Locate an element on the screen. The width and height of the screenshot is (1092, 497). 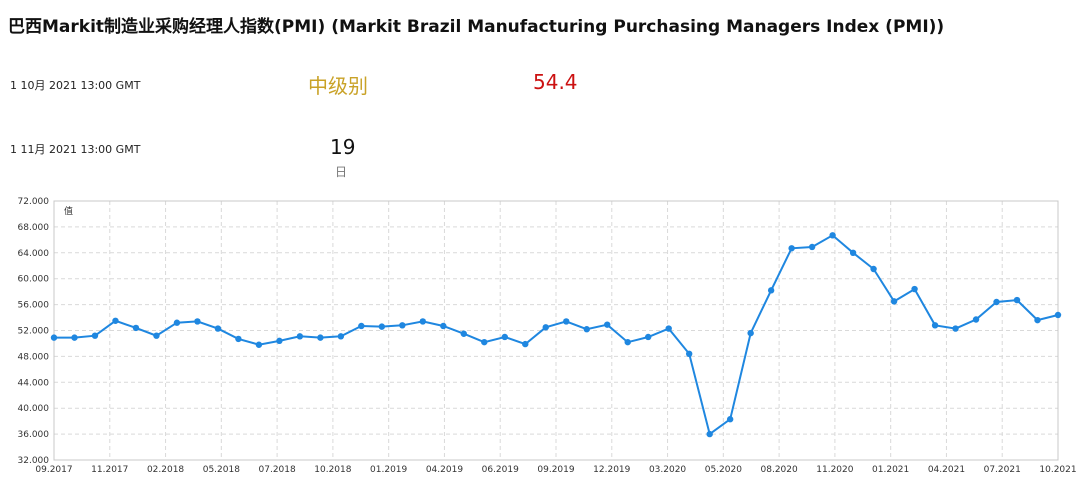
x-tick-label: 01.2021 is located at coordinates (890, 470).